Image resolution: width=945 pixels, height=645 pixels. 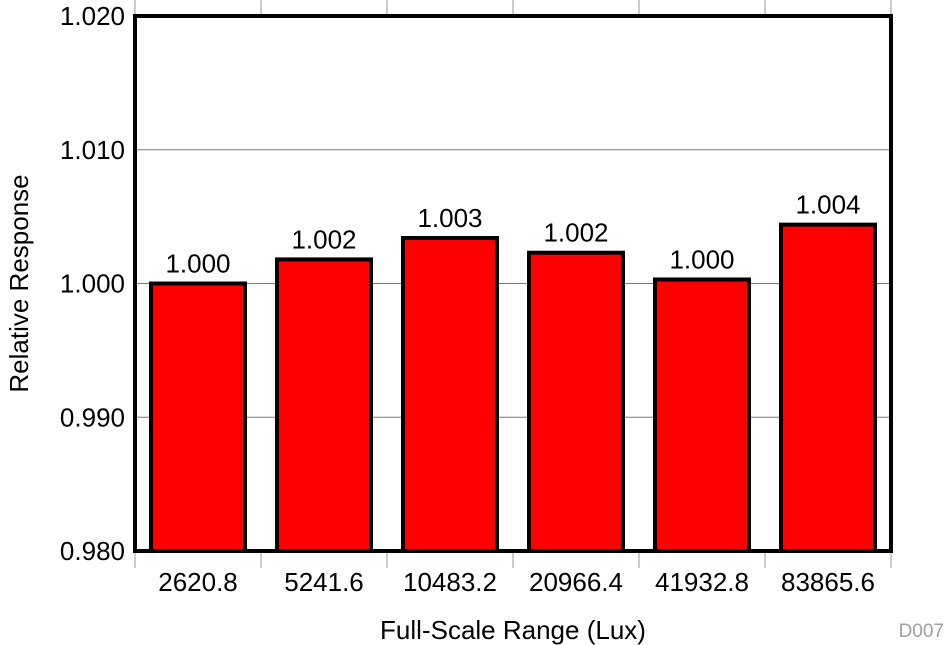 What do you see at coordinates (921, 631) in the screenshot?
I see `figure-id: D007` at bounding box center [921, 631].